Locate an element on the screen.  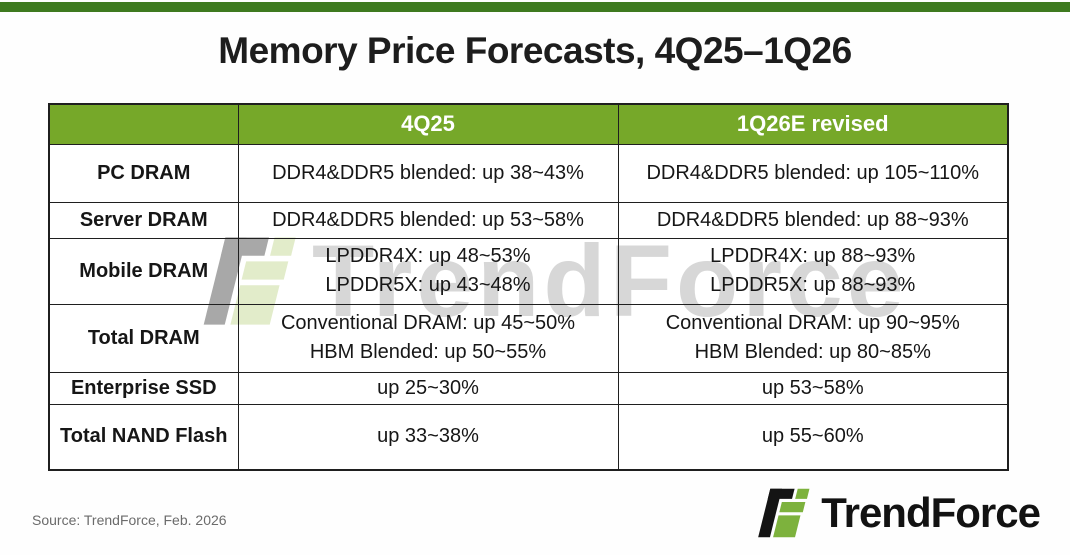
cell-4q25: DDR4&DDR5 blended: up 38~43% is located at coordinates (428, 173).